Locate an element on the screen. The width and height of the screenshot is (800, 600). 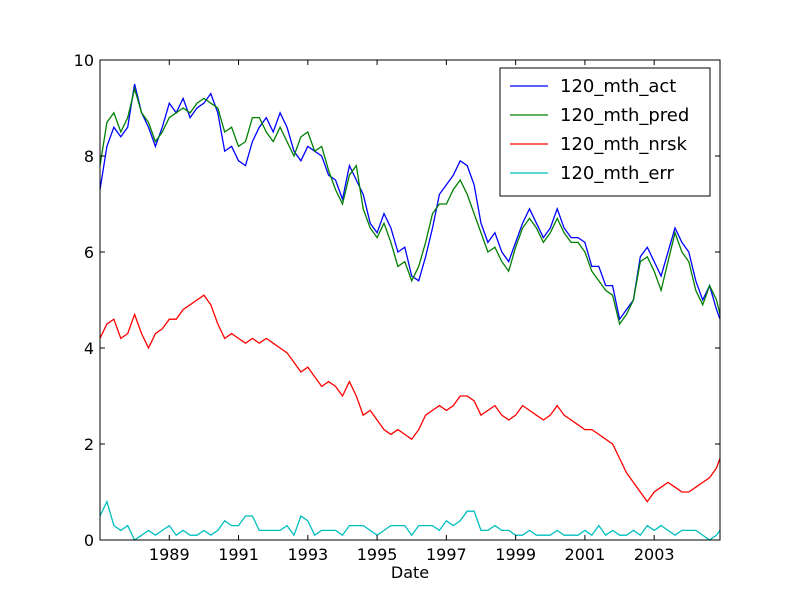
legend-label: 120_mth_pred is located at coordinates (624, 115).